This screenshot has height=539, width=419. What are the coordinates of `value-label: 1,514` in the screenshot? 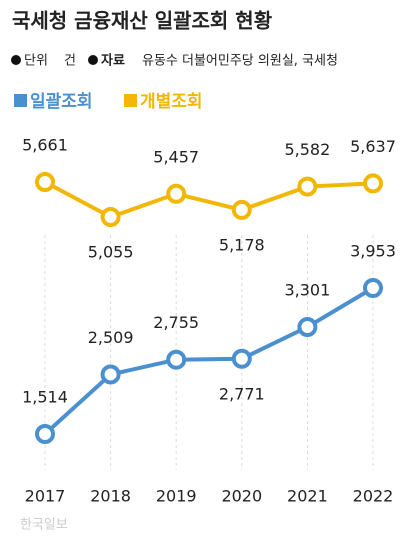 It's located at (45, 397).